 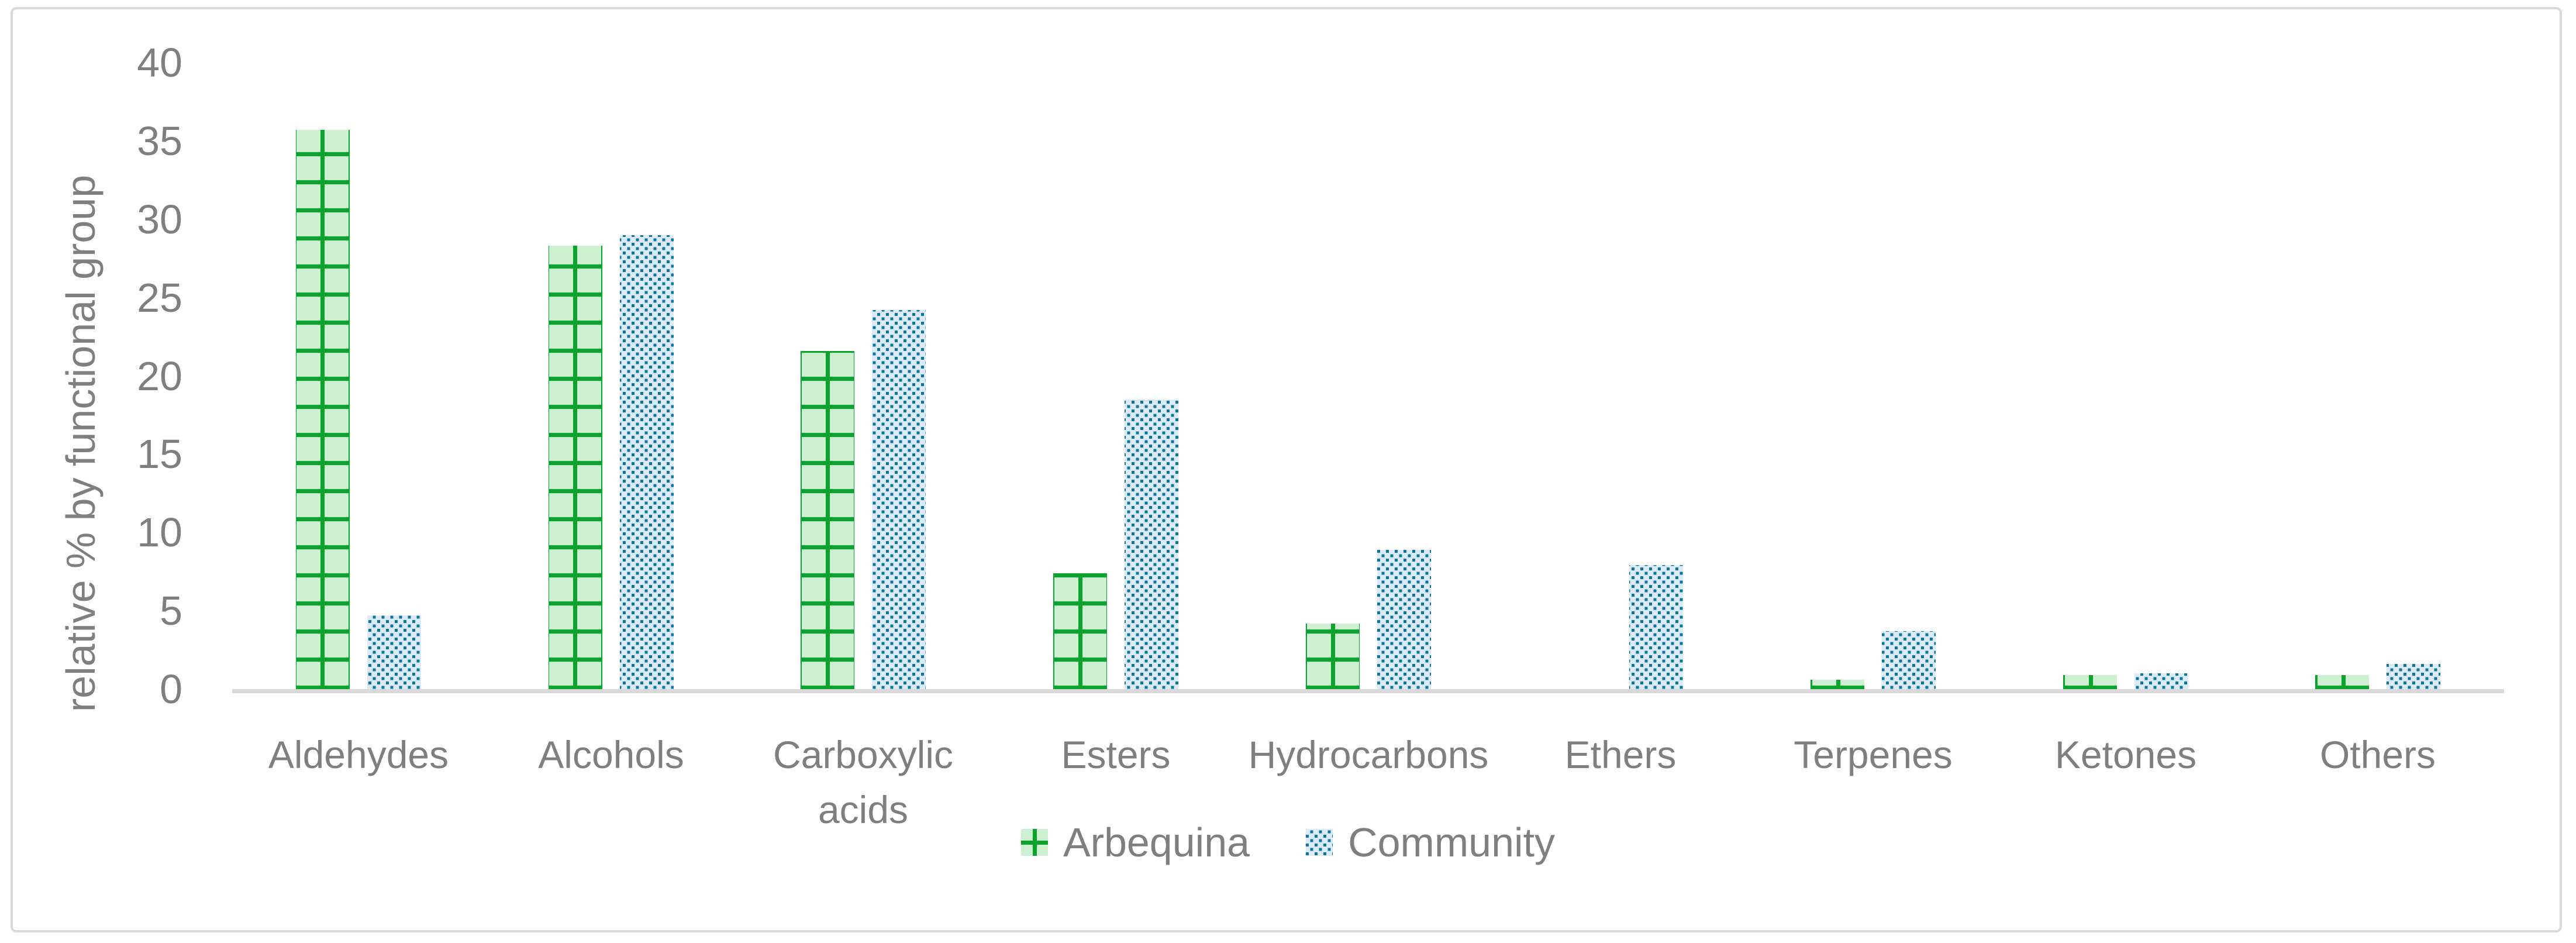 What do you see at coordinates (1656, 627) in the screenshot?
I see `bar-community-ethers` at bounding box center [1656, 627].